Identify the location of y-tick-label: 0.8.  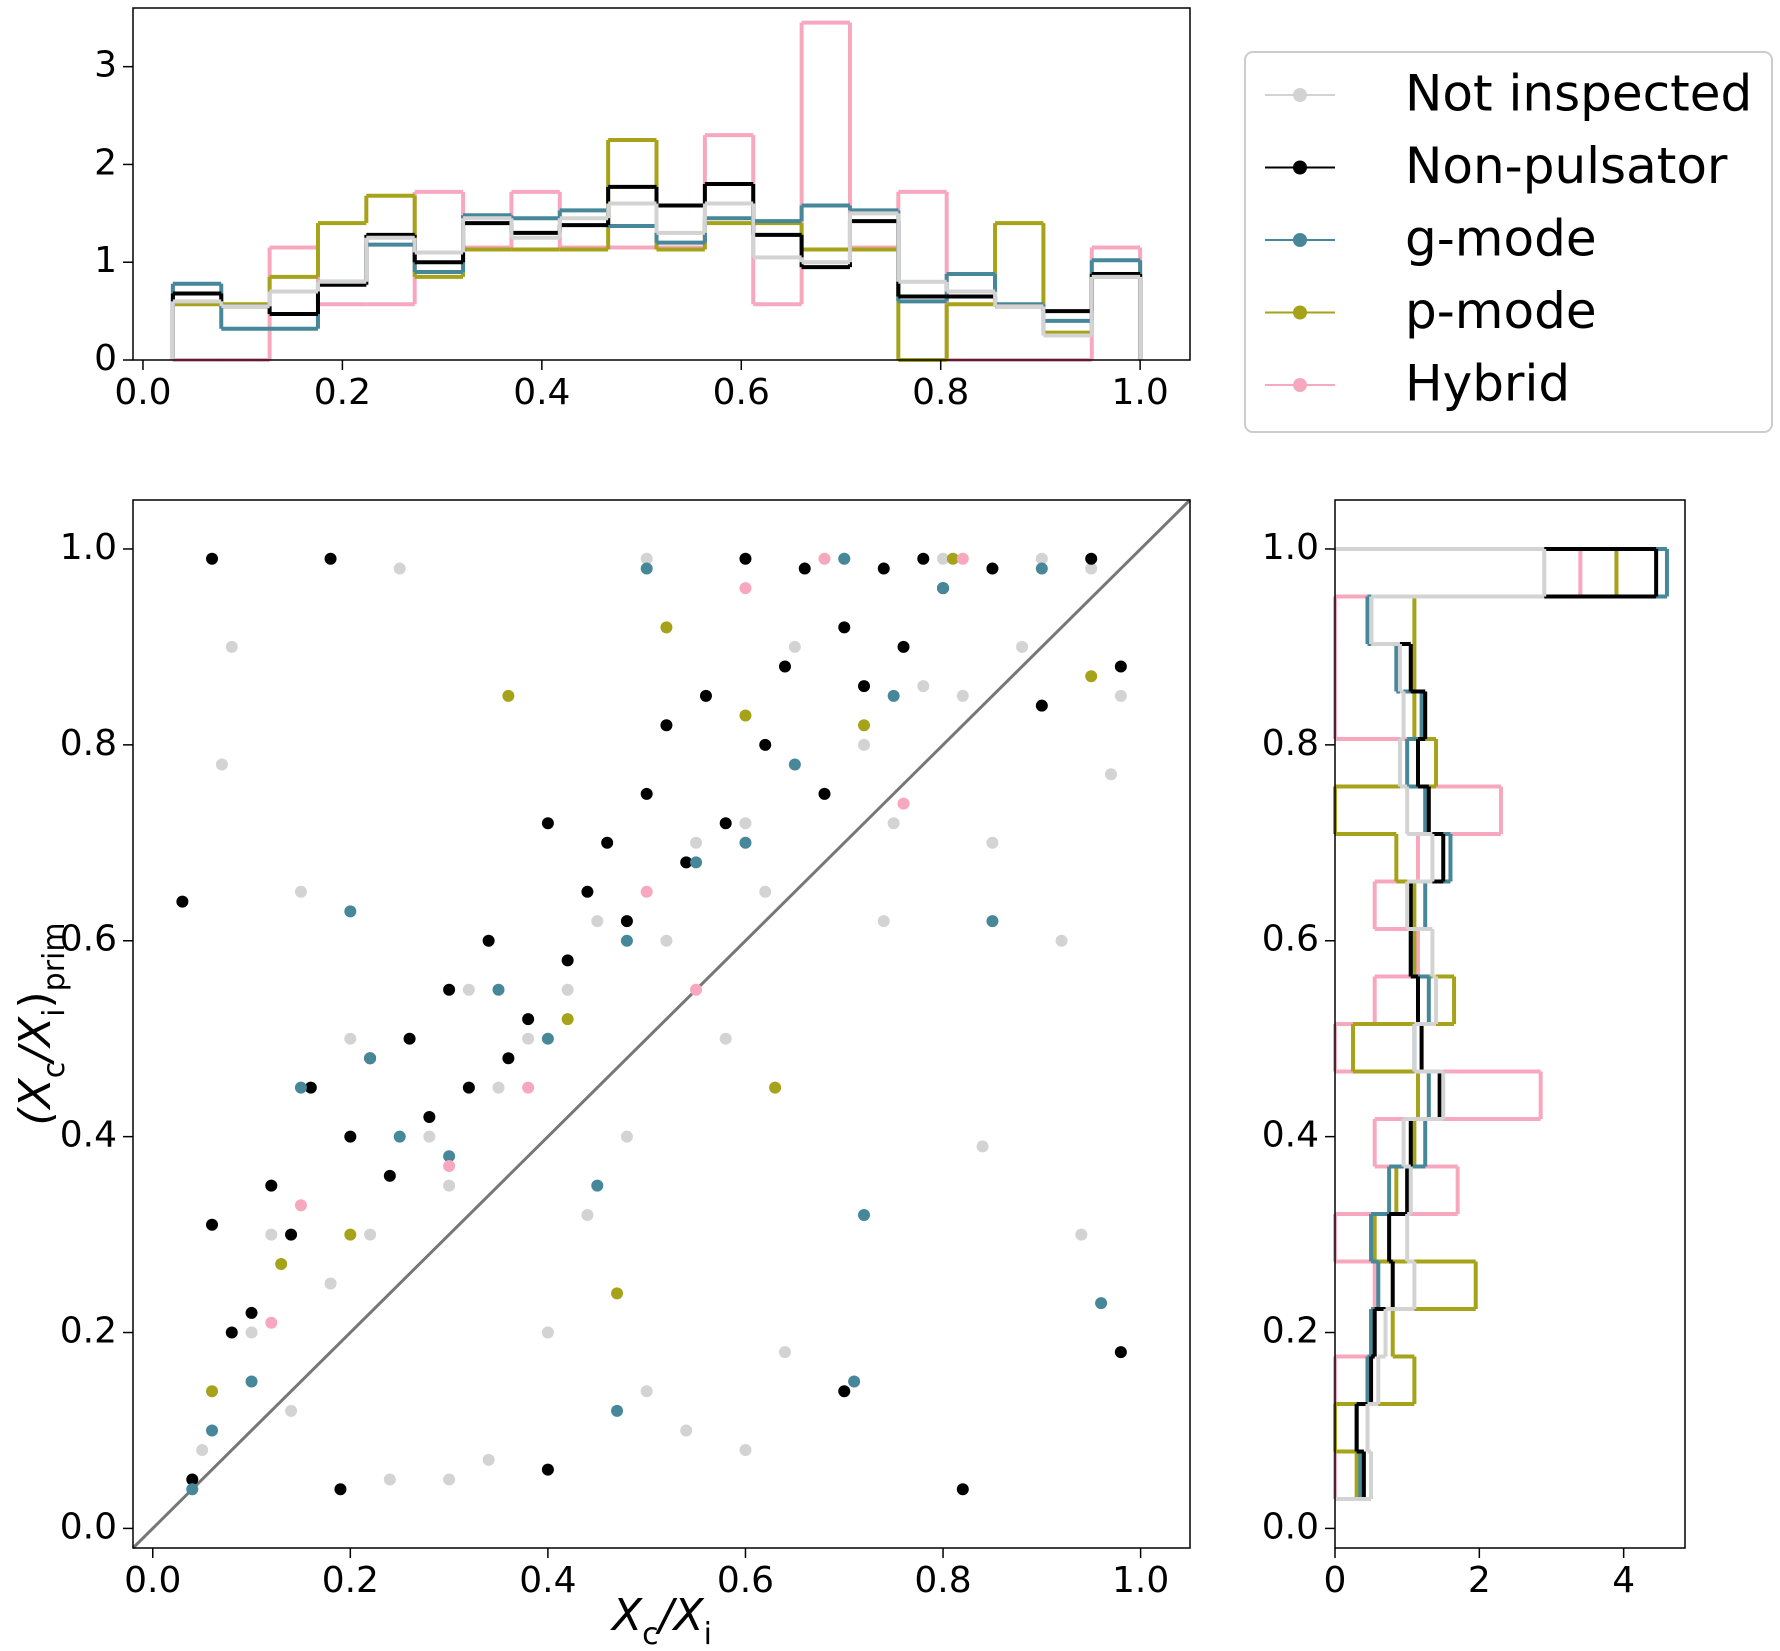
(1290, 743).